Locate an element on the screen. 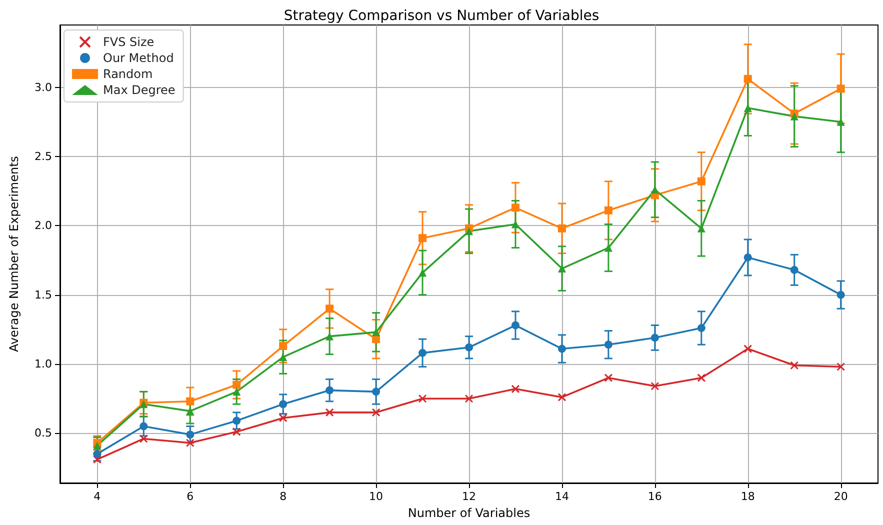  x-tick-label: 14 is located at coordinates (561, 496).